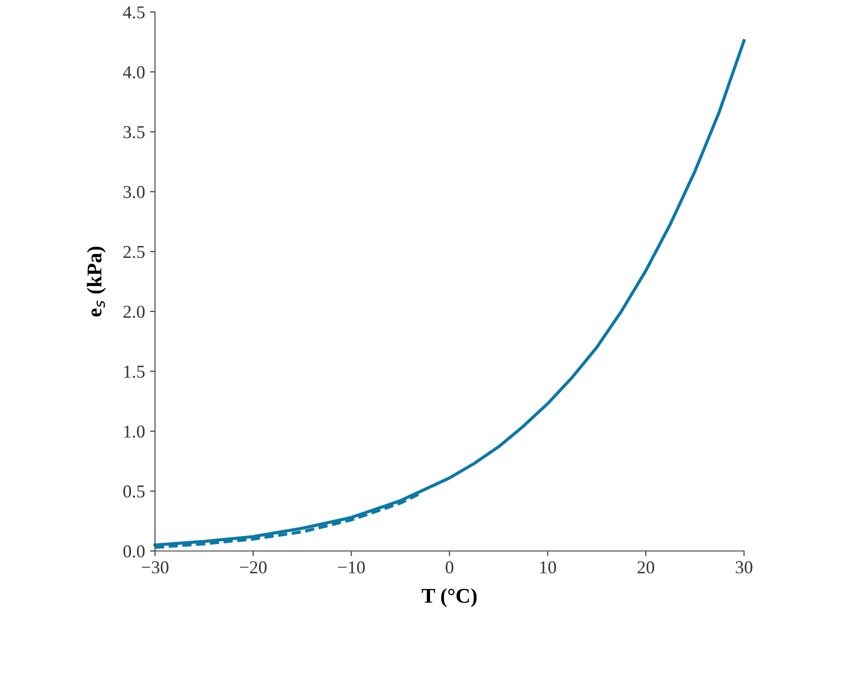 This screenshot has width=859, height=673. I want to click on y-tick-label: 0.5, so click(134, 491).